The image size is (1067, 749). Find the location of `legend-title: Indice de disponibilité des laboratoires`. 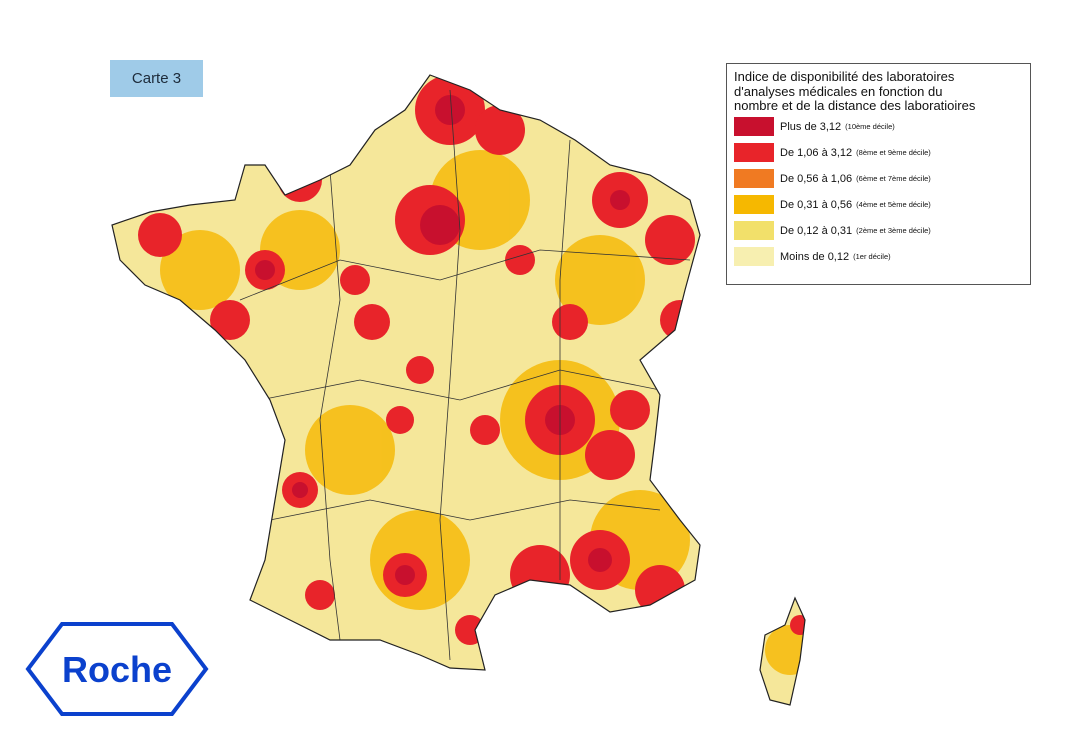

legend-title: Indice de disponibilité des laboratoires is located at coordinates (844, 76).